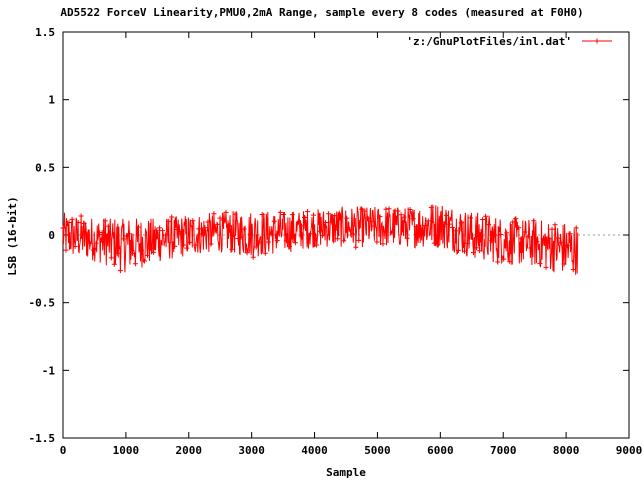  I want to click on x-tick-label: 5000, so click(377, 450).